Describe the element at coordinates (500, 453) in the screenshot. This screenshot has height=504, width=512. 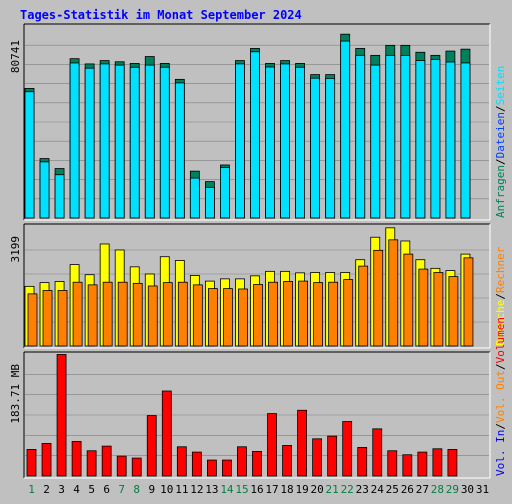
I see `legend-item-vol-in: Vol. In` at that location.